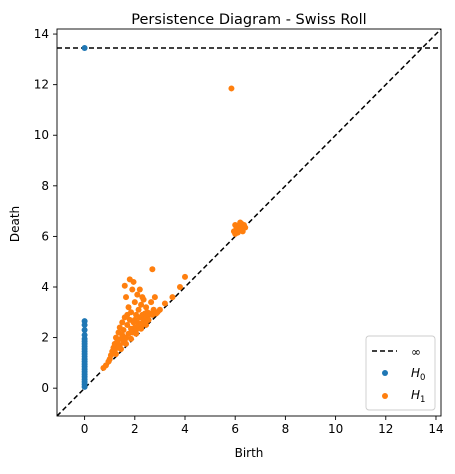 The image size is (455, 474). Describe the element at coordinates (45, 236) in the screenshot. I see `y-tick-label: 6` at that location.